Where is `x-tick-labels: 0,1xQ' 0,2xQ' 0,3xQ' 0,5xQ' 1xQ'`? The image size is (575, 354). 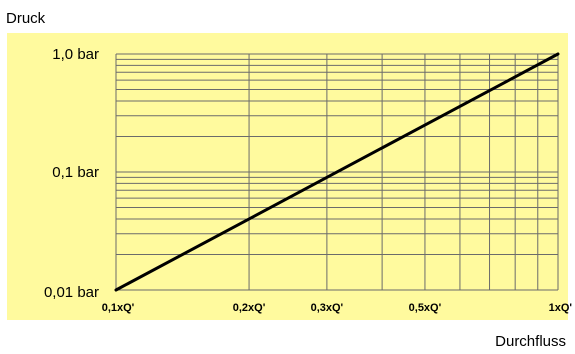
x-tick-labels: 0,1xQ' 0,2xQ' 0,3xQ' 0,5xQ' 1xQ' is located at coordinates (337, 308).